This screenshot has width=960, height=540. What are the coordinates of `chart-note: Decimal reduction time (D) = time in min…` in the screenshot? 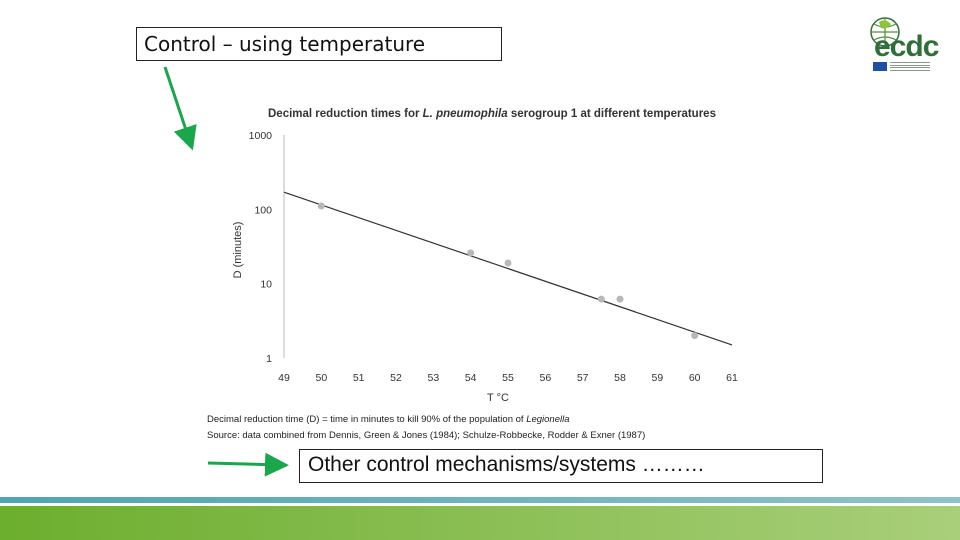 It's located at (388, 419).